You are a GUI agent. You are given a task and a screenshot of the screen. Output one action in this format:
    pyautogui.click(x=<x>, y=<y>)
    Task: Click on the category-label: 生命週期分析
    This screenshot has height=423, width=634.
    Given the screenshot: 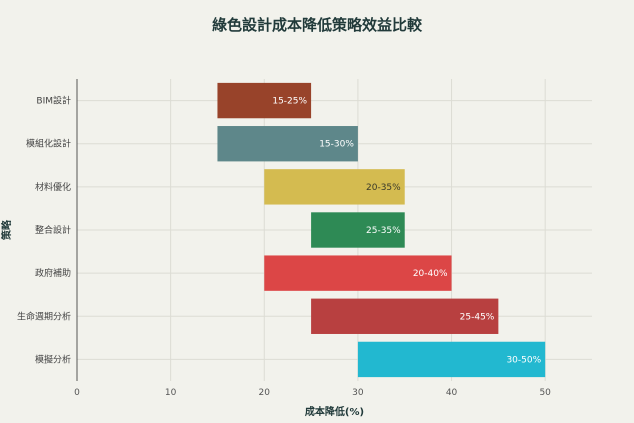 What is the action you would take?
    pyautogui.click(x=44, y=316)
    